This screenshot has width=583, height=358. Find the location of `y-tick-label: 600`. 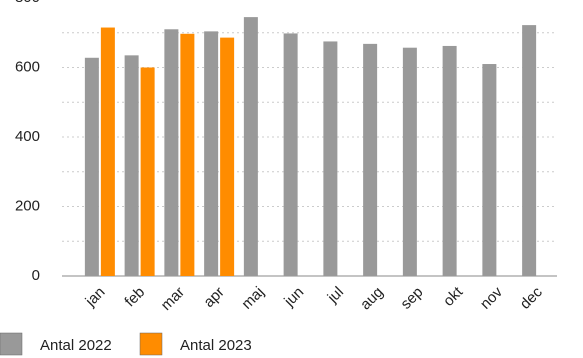

y-tick-label: 600 is located at coordinates (27, 66).